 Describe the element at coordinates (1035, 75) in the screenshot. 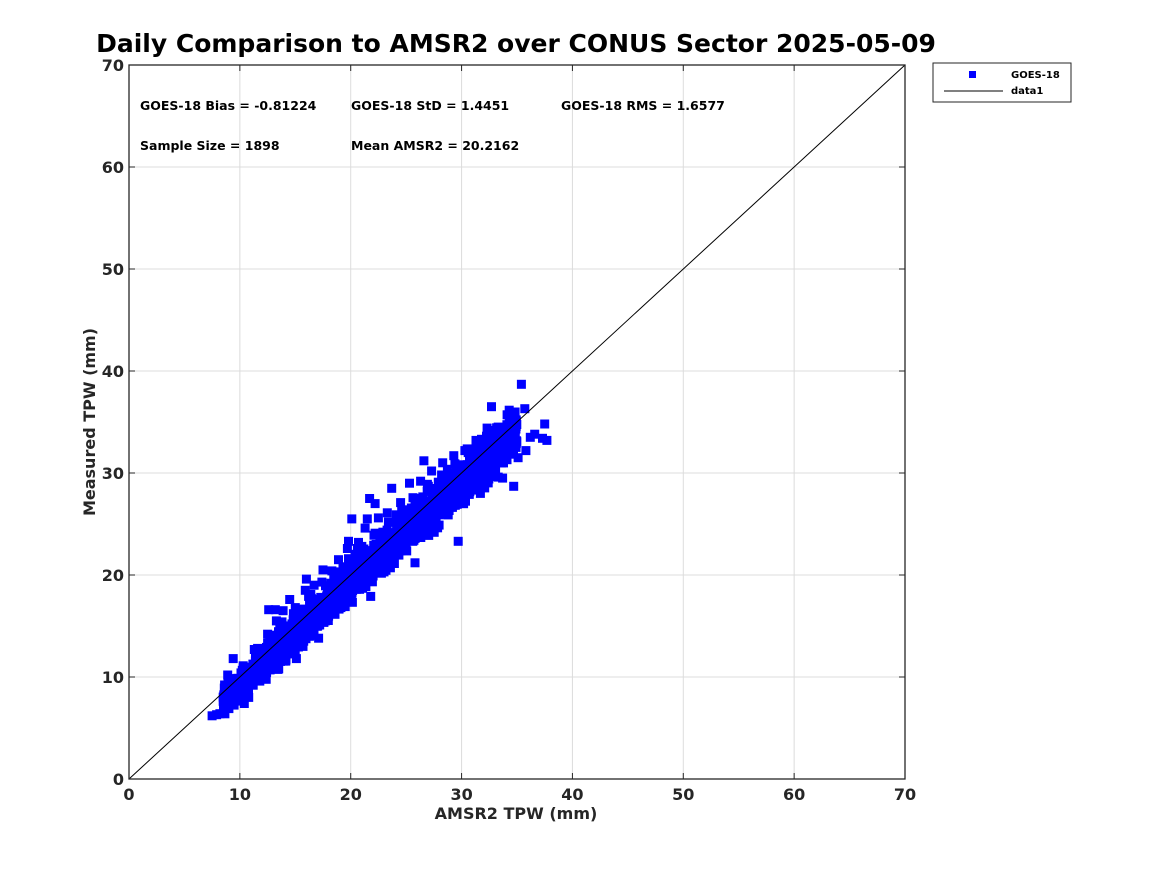

I see `legend-label-goes18: GOES-18` at that location.